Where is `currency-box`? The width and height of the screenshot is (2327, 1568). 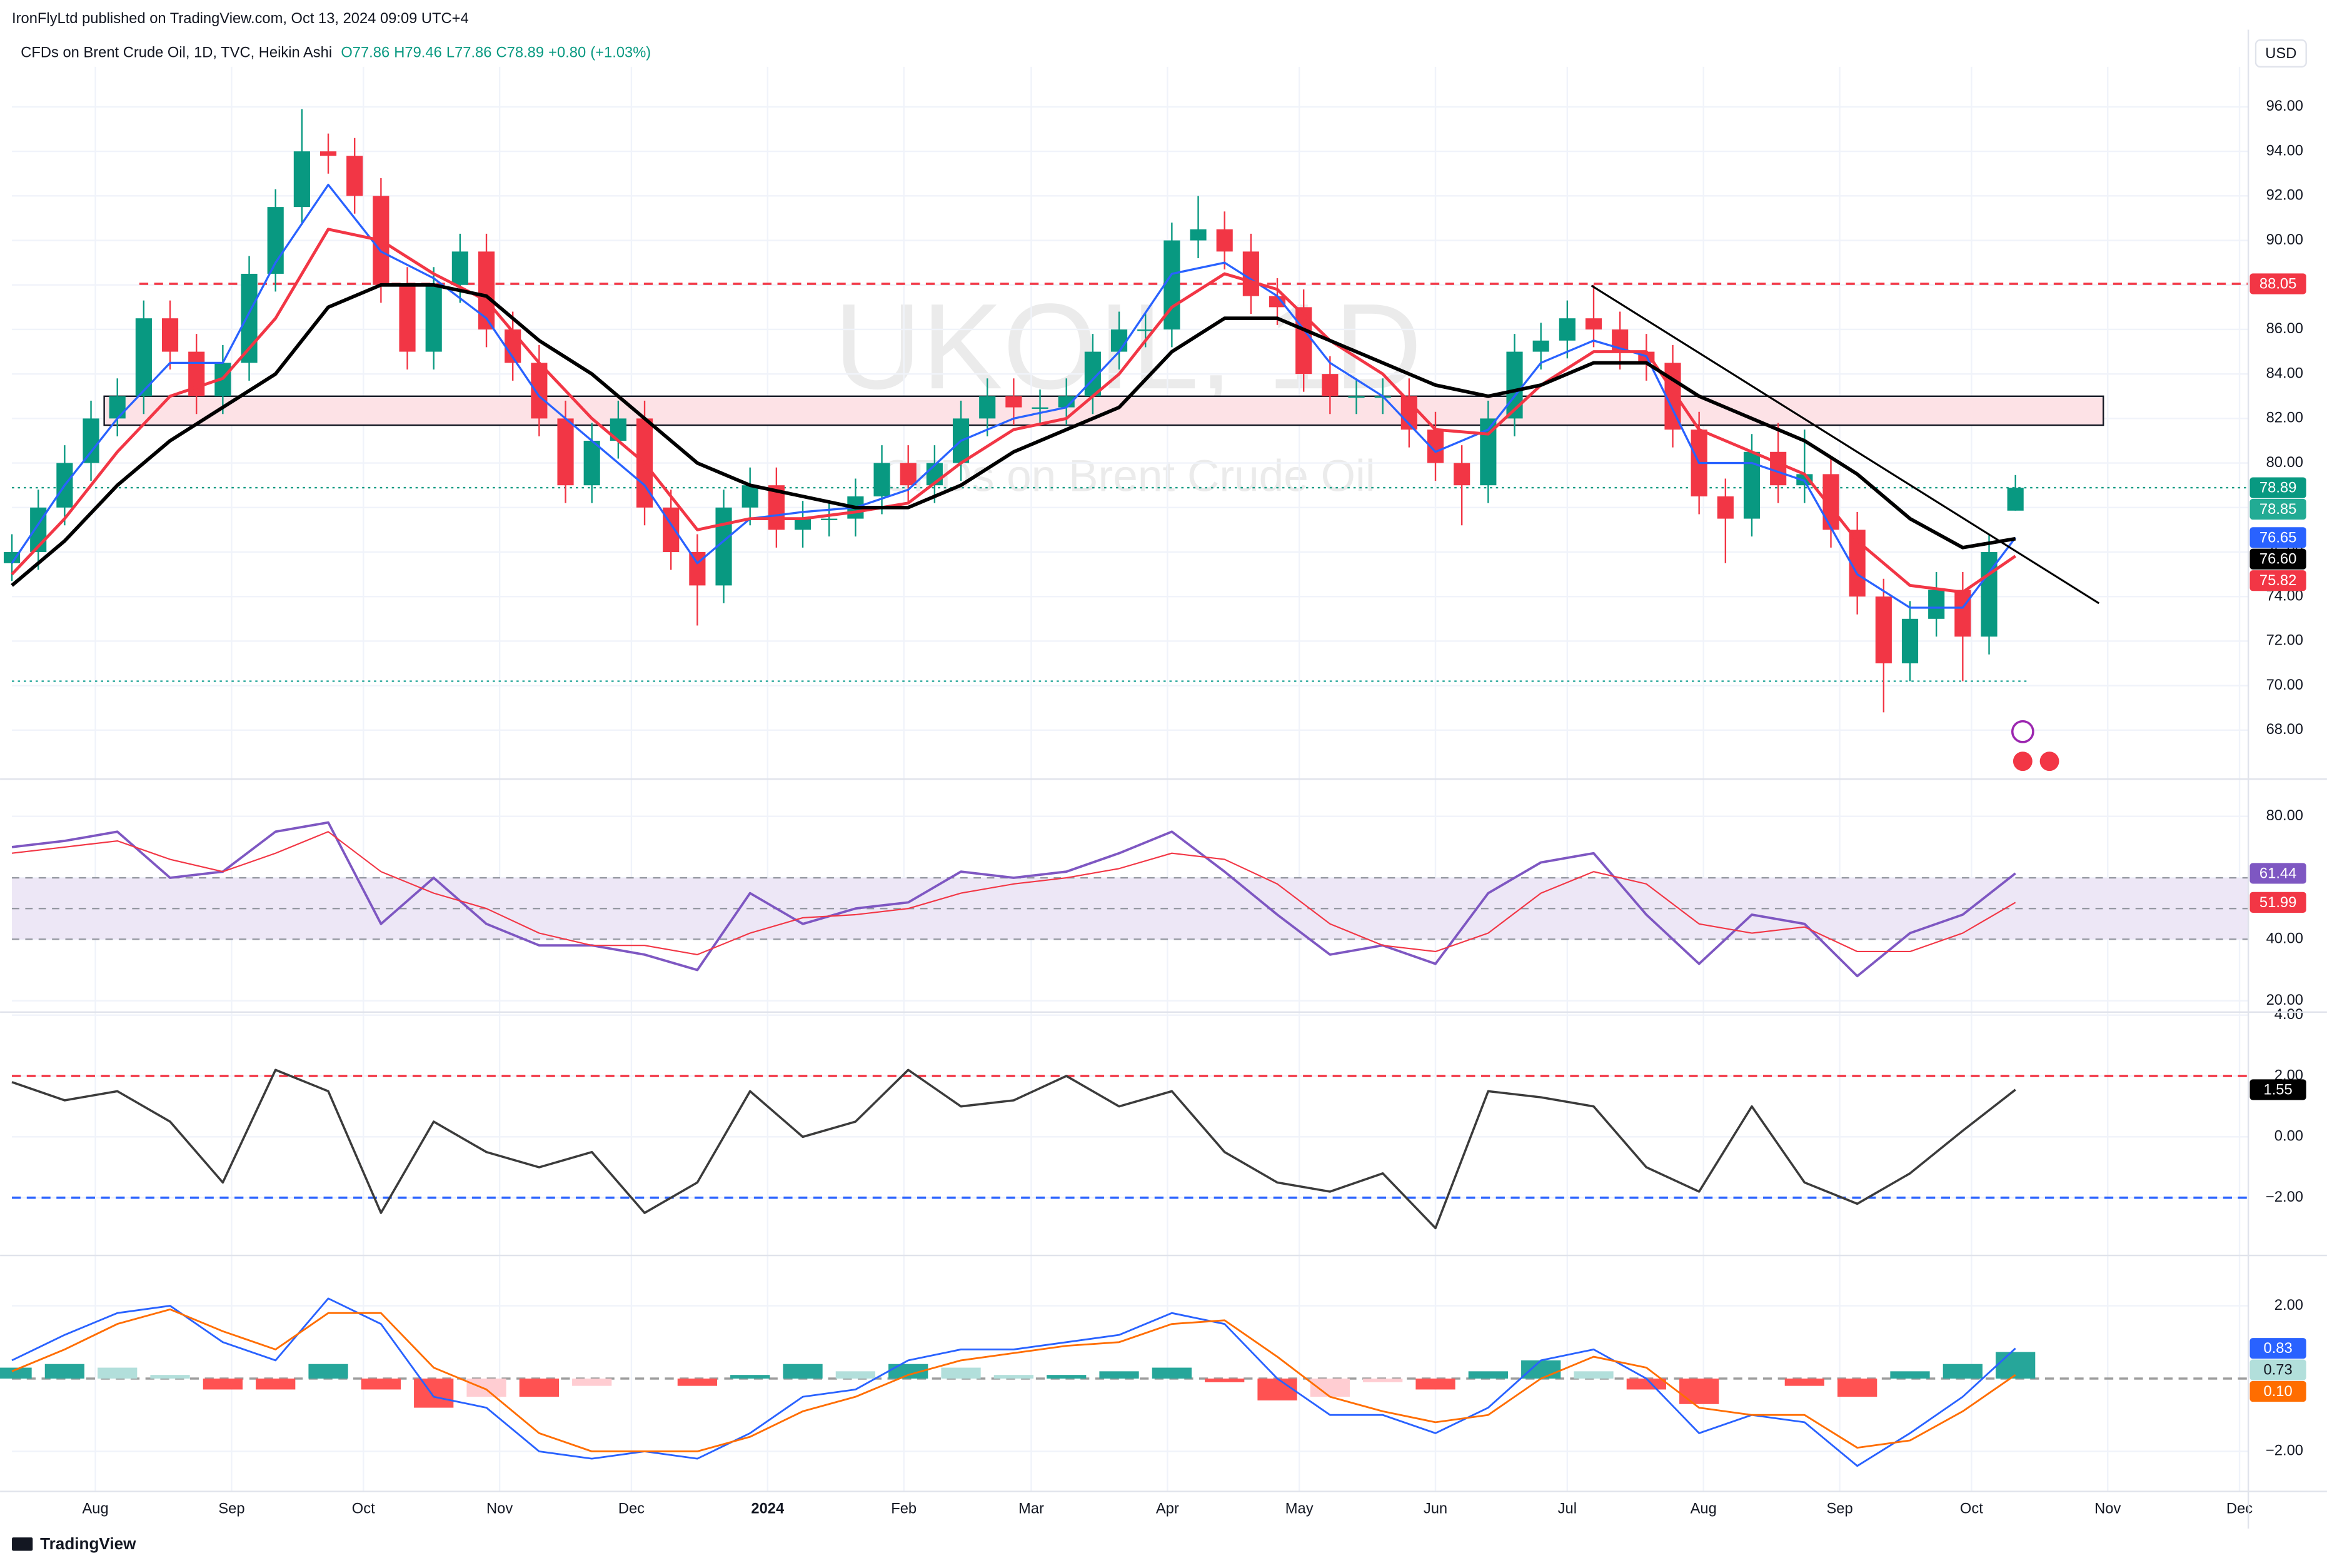 currency-box is located at coordinates (2280, 53).